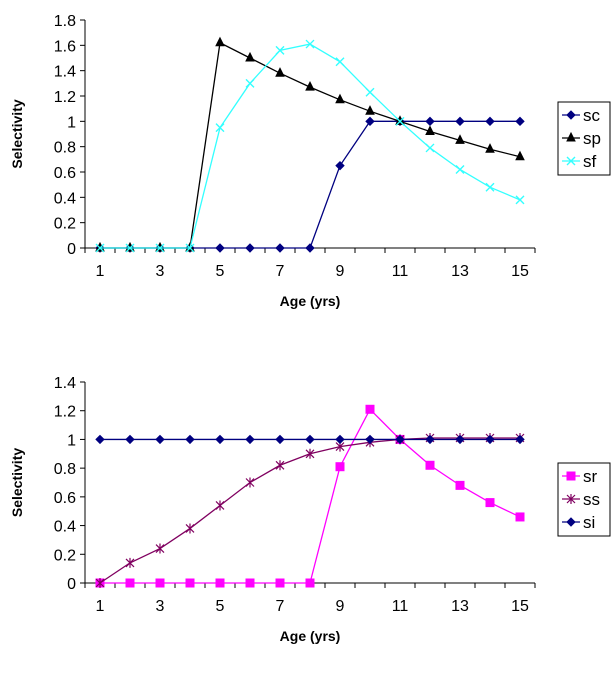  Describe the element at coordinates (589, 522) in the screenshot. I see `legend-label-si: si` at that location.